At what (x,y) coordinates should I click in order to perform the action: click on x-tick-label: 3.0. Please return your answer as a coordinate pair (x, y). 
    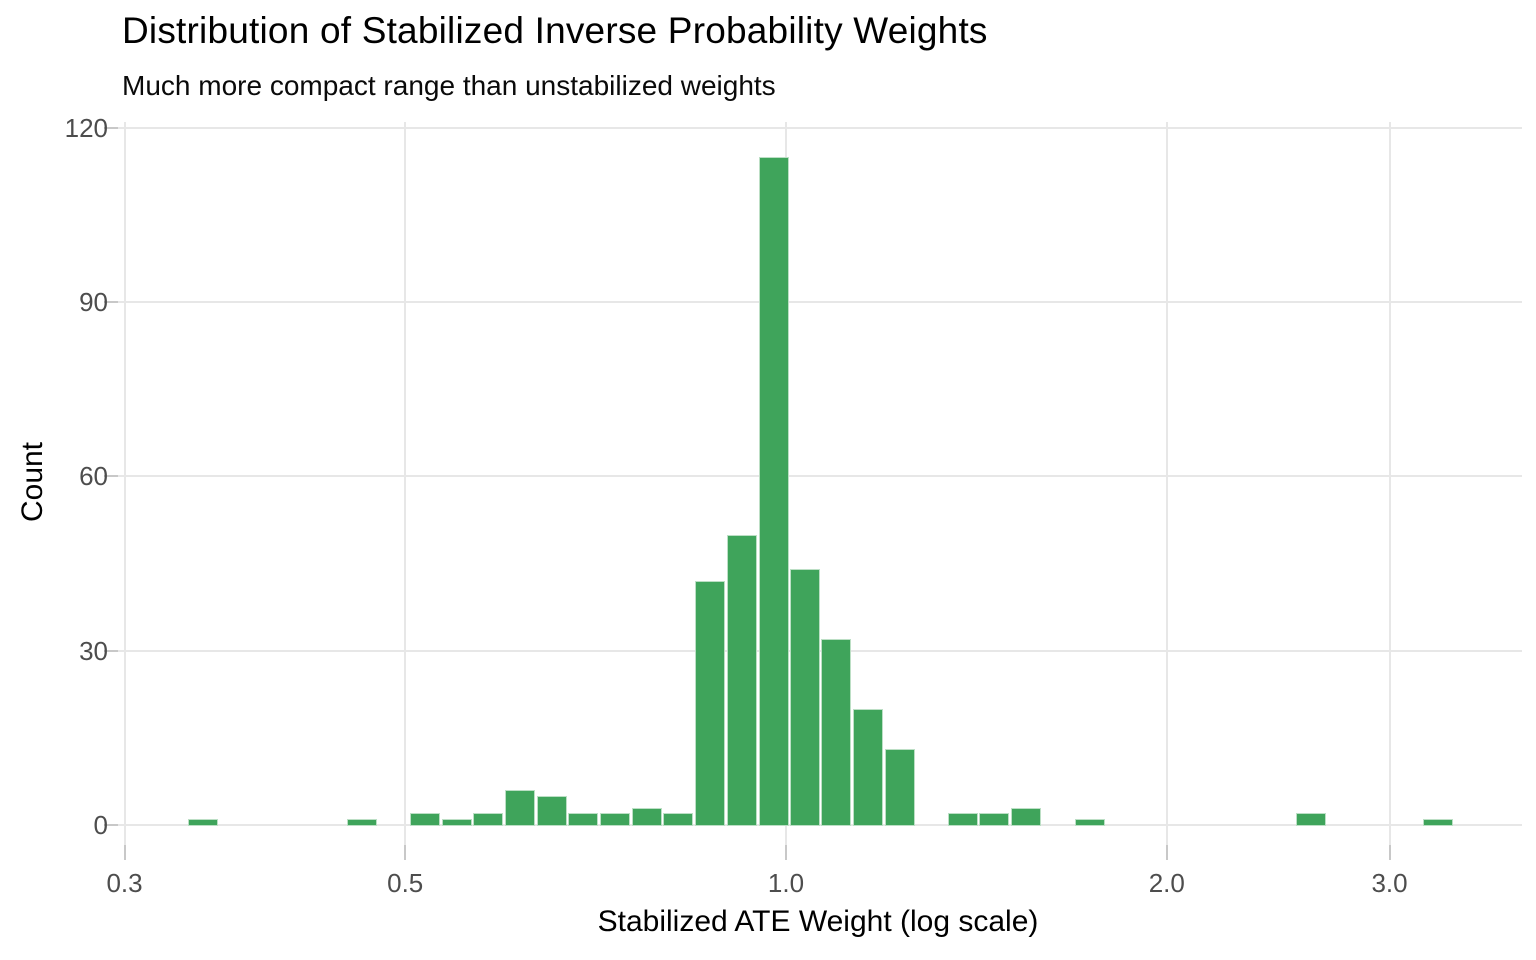
    Looking at the image, I should click on (1389, 883).